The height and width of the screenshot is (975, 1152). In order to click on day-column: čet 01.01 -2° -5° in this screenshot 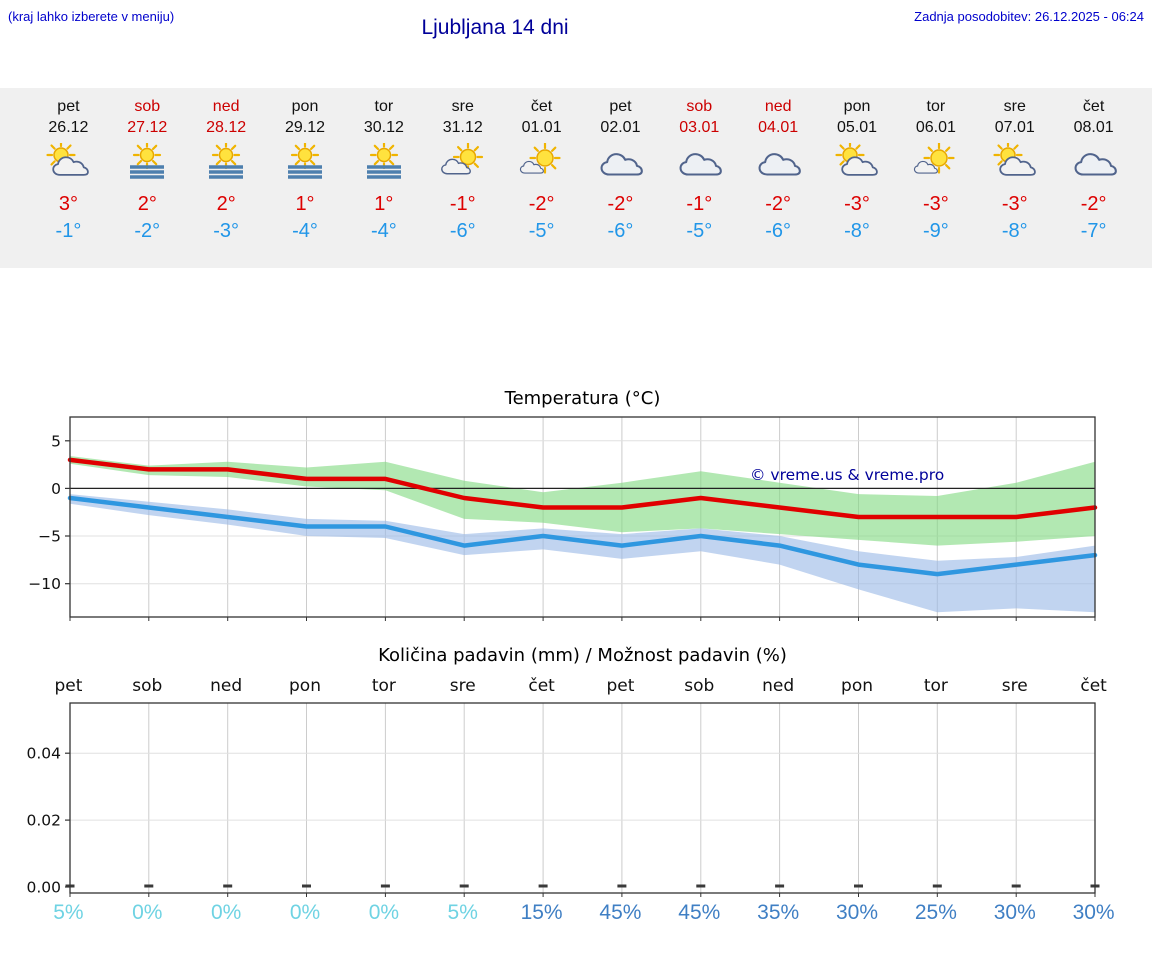, I will do `click(541, 182)`.